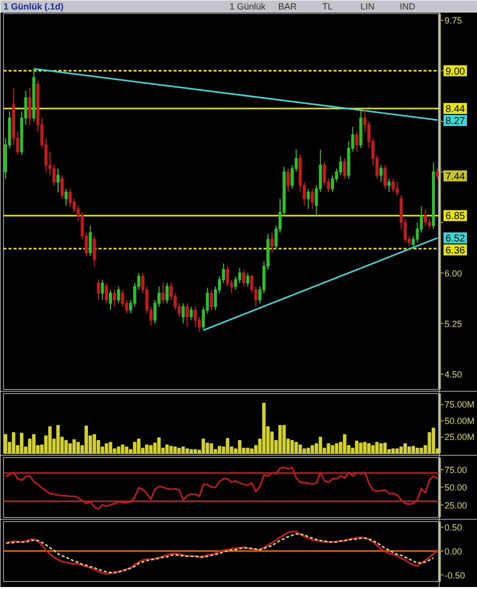 The height and width of the screenshot is (589, 477). What do you see at coordinates (456, 110) in the screenshot?
I see `ref-line-label: 8.44` at bounding box center [456, 110].